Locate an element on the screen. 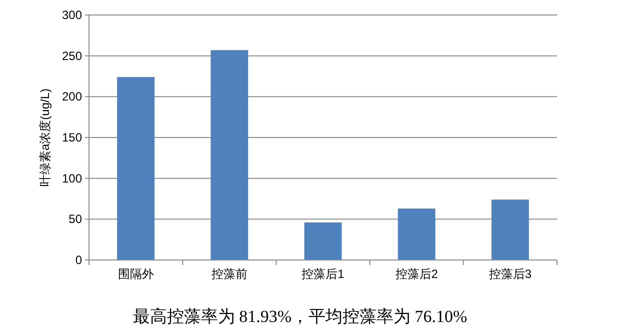 Image resolution: width=630 pixels, height=334 pixels. y-axis-title: 叶绿素a浓度(ug/L) is located at coordinates (45, 137).